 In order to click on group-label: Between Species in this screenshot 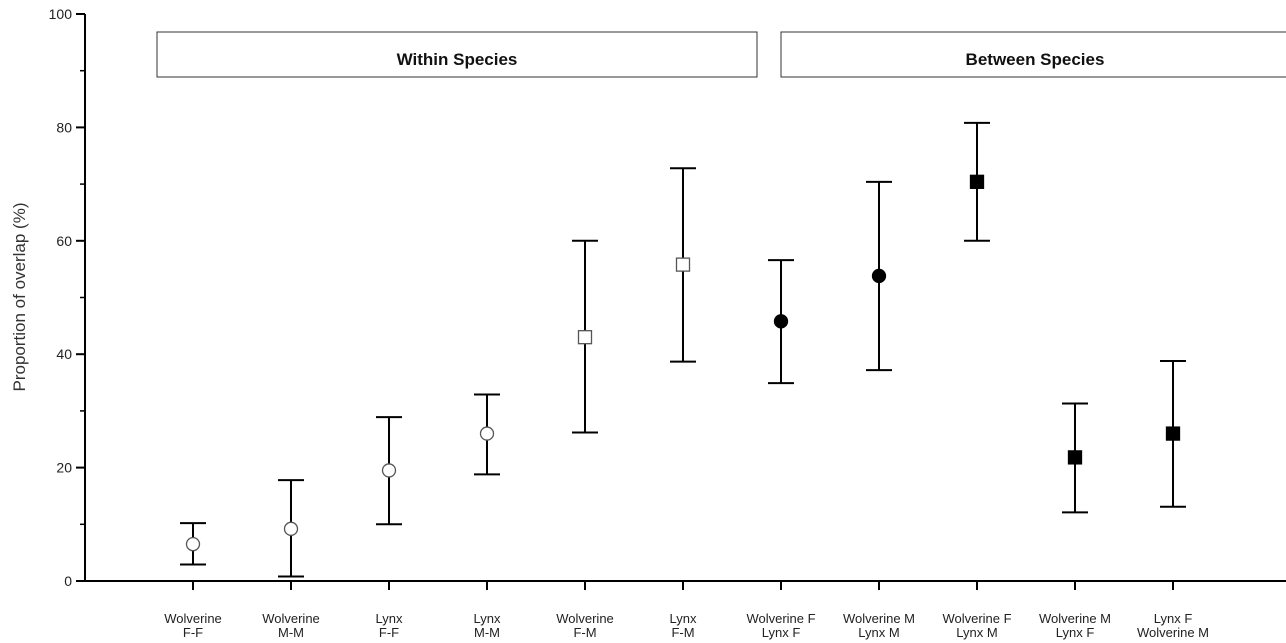, I will do `click(1035, 59)`.